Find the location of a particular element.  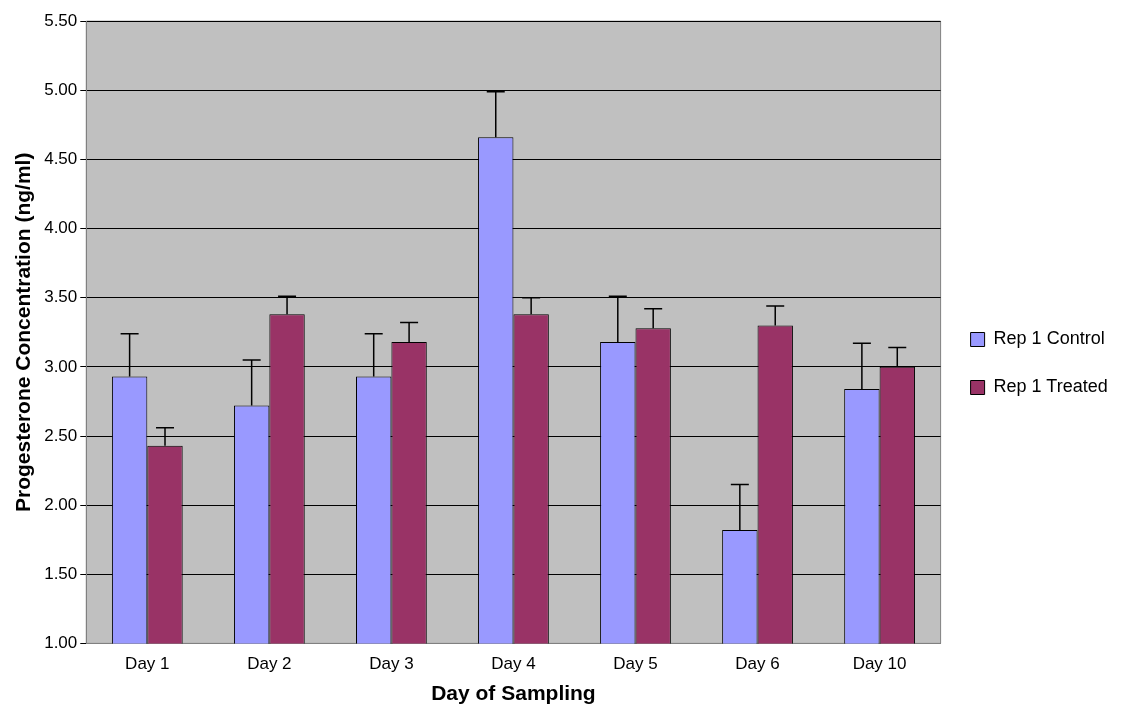

y-tick-label: 2.50 is located at coordinates (61, 435).